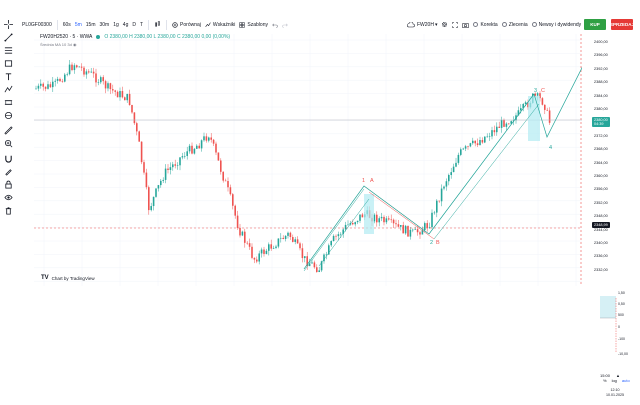 The width and height of the screenshot is (640, 405). What do you see at coordinates (68, 278) in the screenshot?
I see `tradingview-attribution: TV Chart by TradingView` at bounding box center [68, 278].